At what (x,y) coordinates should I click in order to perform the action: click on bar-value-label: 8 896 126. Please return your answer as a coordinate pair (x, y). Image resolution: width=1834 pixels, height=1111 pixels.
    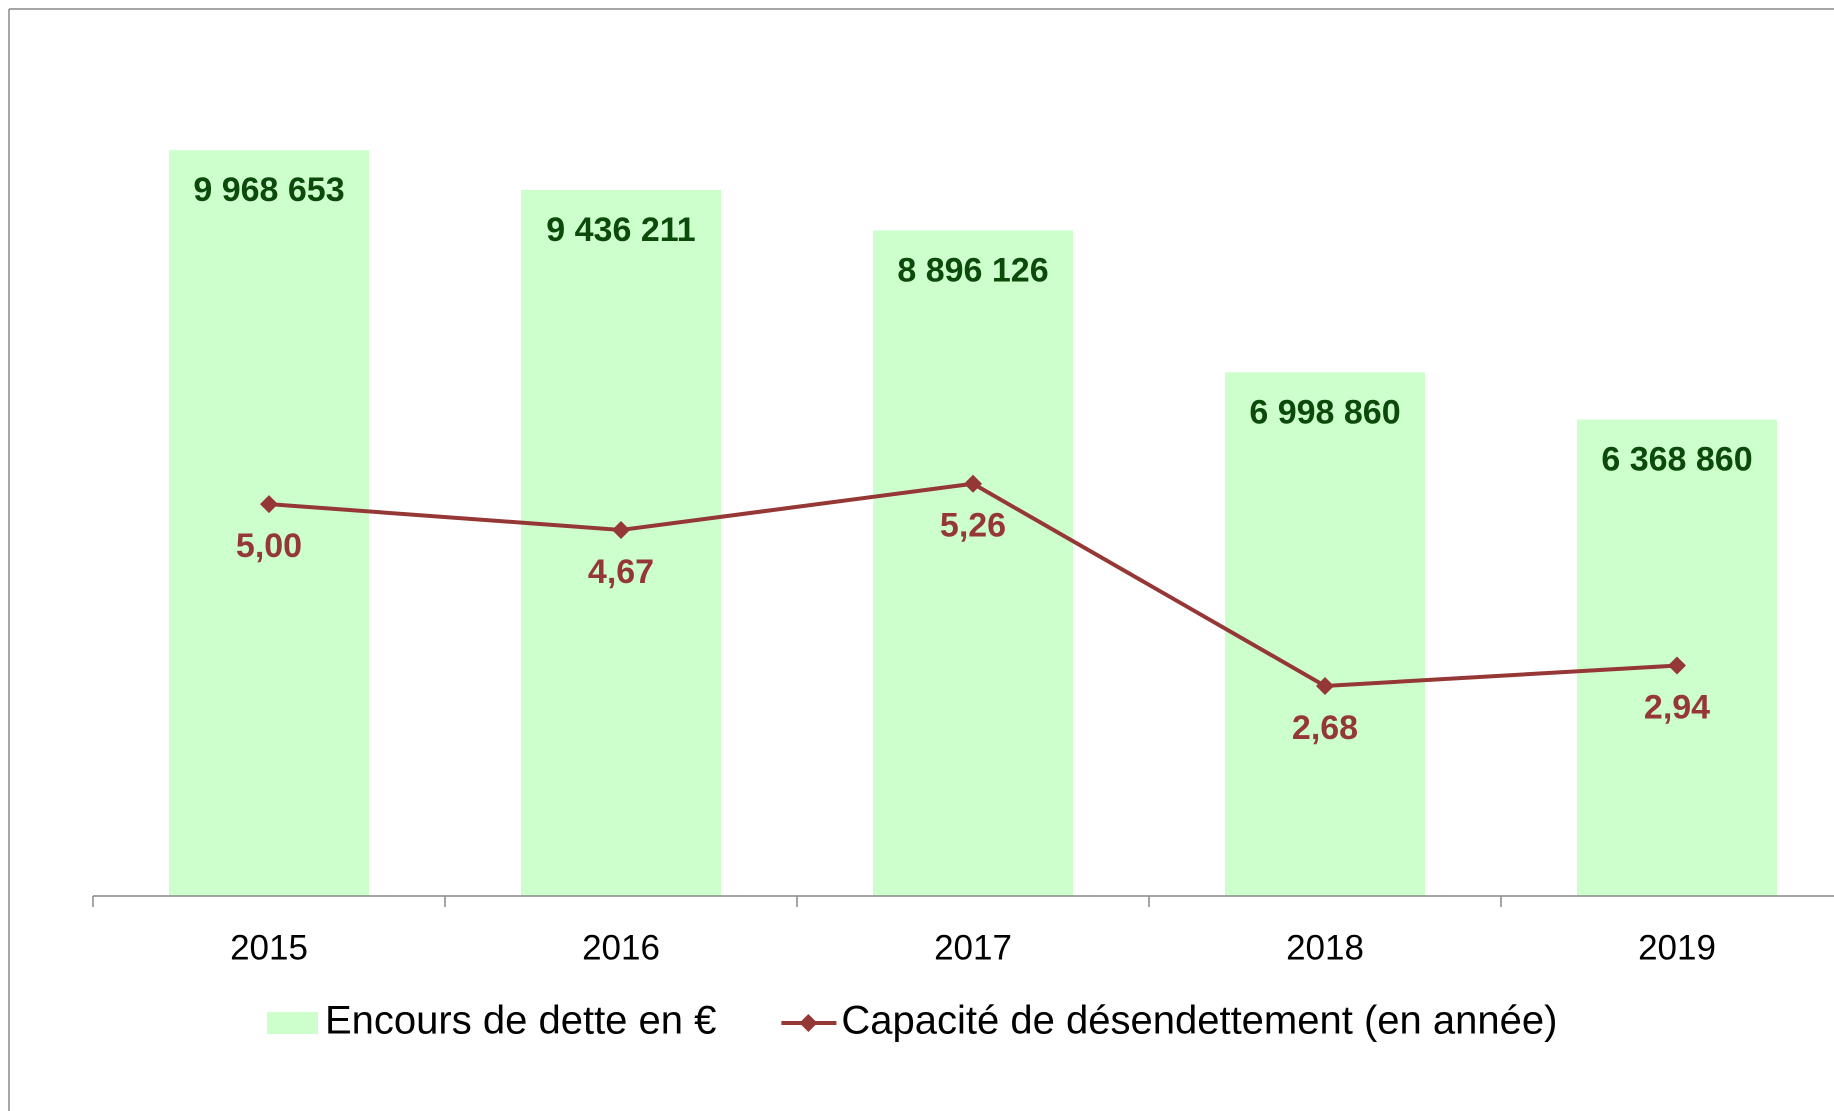
    Looking at the image, I should click on (972, 270).